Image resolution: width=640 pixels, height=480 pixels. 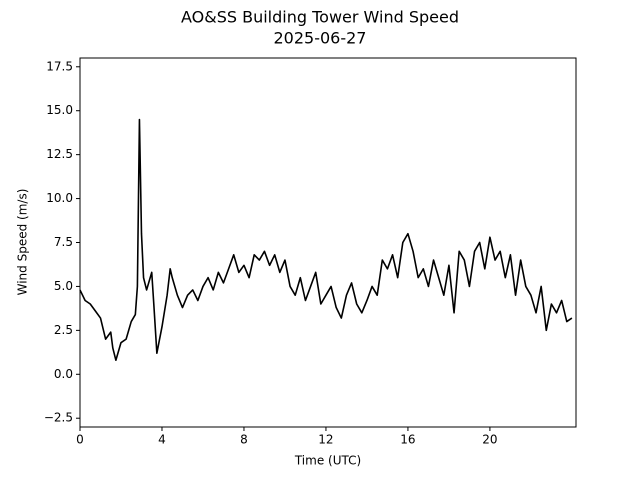 I want to click on x-tick-label: 12, so click(x=325, y=440).